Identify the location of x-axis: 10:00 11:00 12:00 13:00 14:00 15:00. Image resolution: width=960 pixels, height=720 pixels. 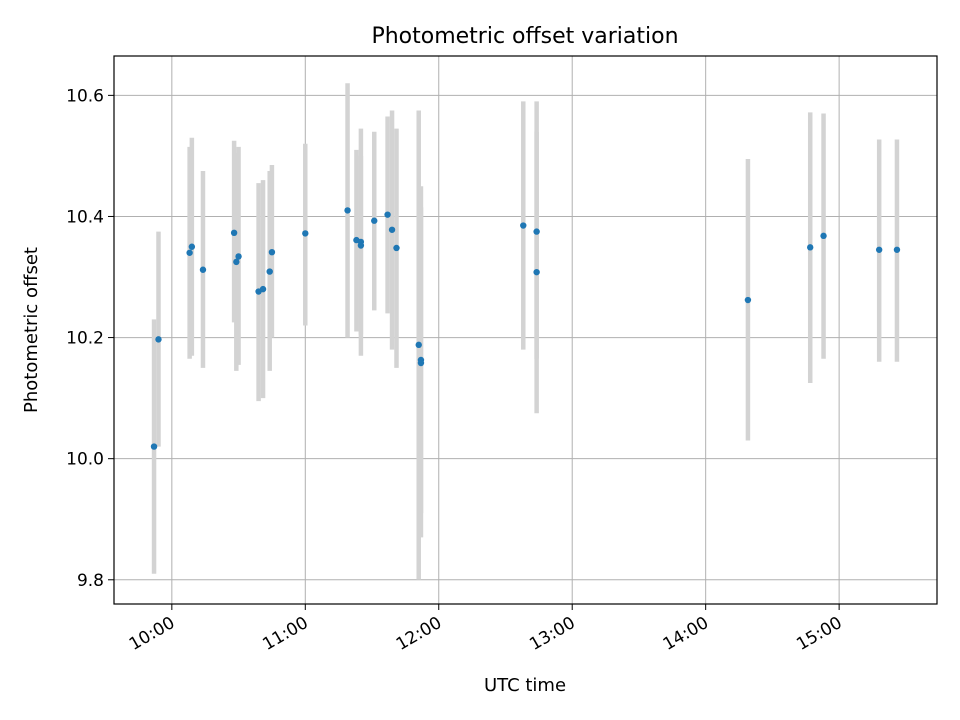
(486, 629).